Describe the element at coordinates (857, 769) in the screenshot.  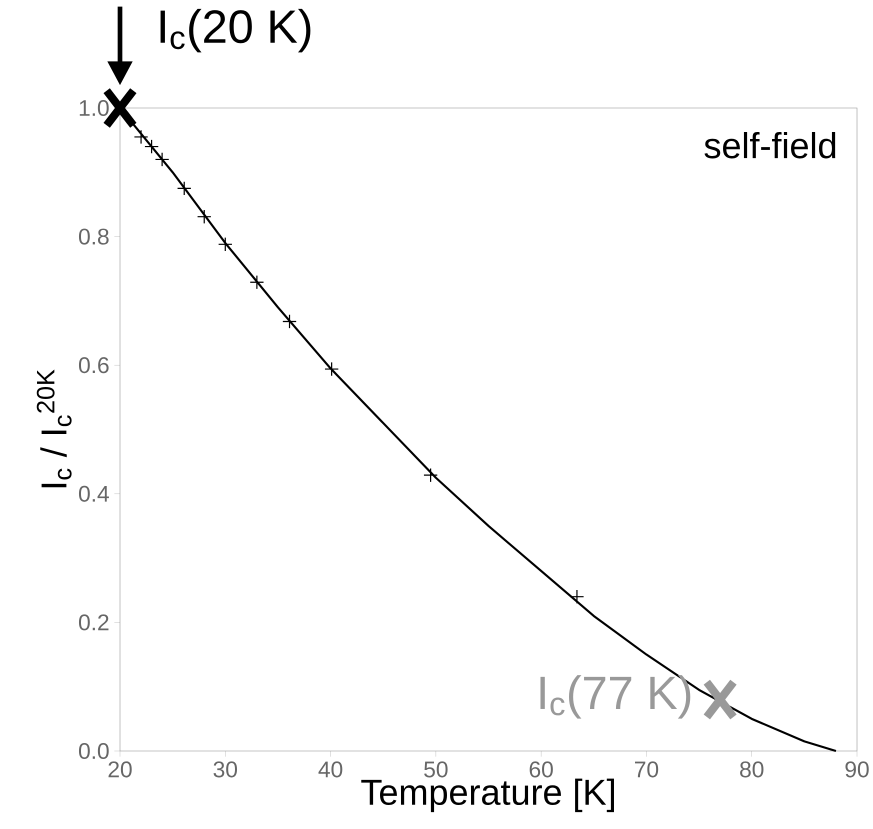
I see `x-tick-label: 90` at that location.